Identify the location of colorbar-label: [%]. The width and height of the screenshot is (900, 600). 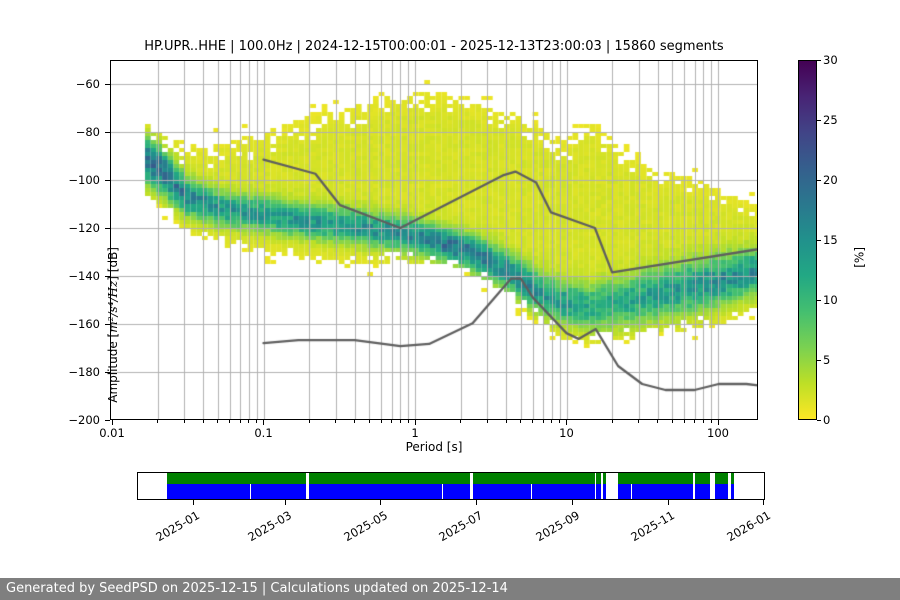
(859, 257).